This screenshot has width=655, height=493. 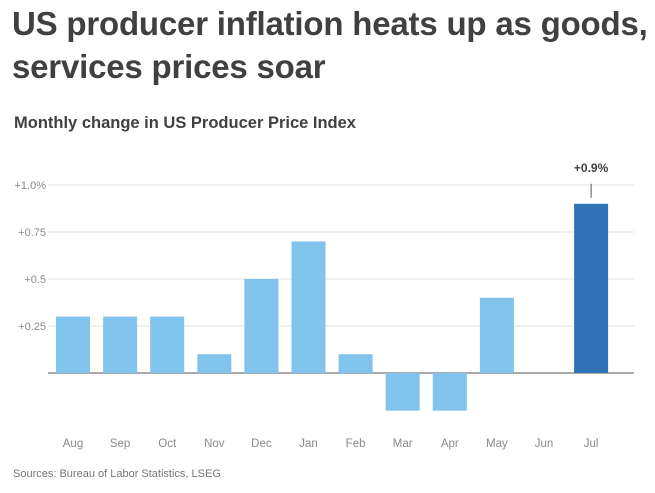 I want to click on x-tick-label: Feb, so click(x=356, y=444).